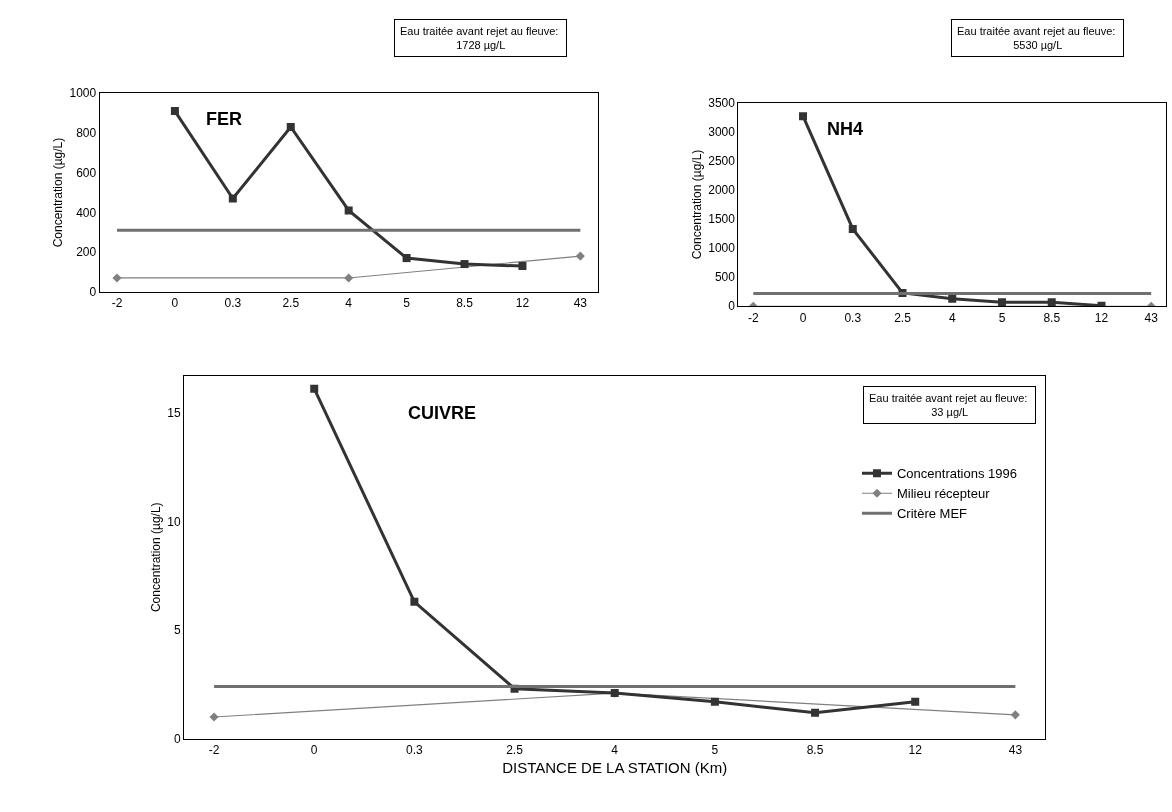 The height and width of the screenshot is (812, 1172). What do you see at coordinates (1038, 38) in the screenshot?
I see `text: Eau traitée avant rejet au fleuve: 5530 µg/L` at bounding box center [1038, 38].